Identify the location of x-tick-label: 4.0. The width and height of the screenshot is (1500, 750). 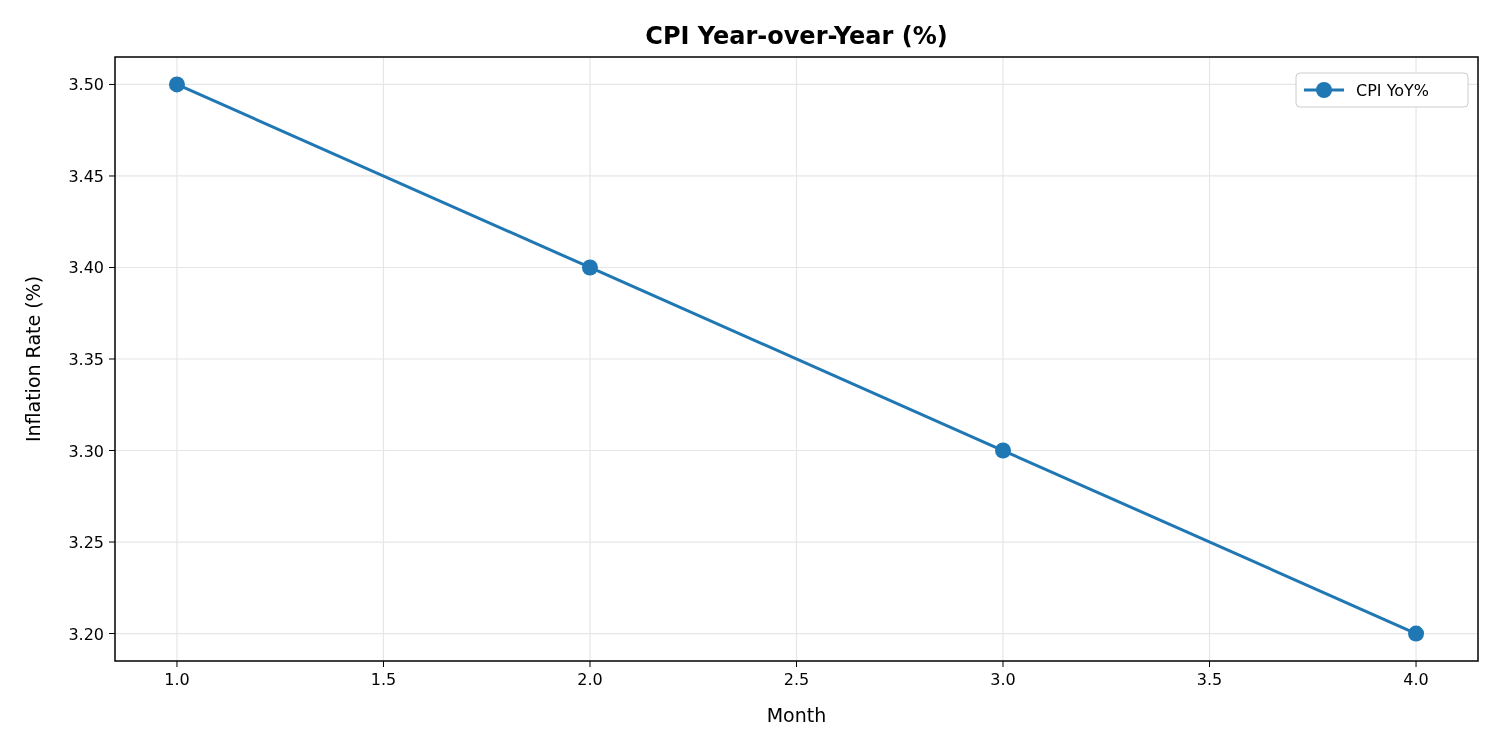
(1416, 679).